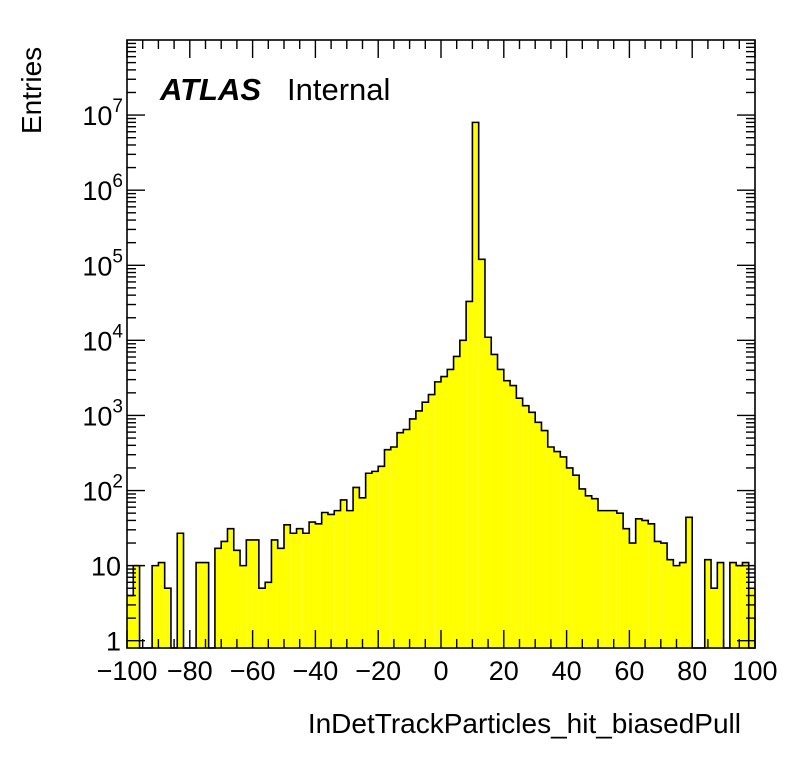 Image resolution: width=796 pixels, height=772 pixels. What do you see at coordinates (338, 89) in the screenshot?
I see `internal-label: Internal` at bounding box center [338, 89].